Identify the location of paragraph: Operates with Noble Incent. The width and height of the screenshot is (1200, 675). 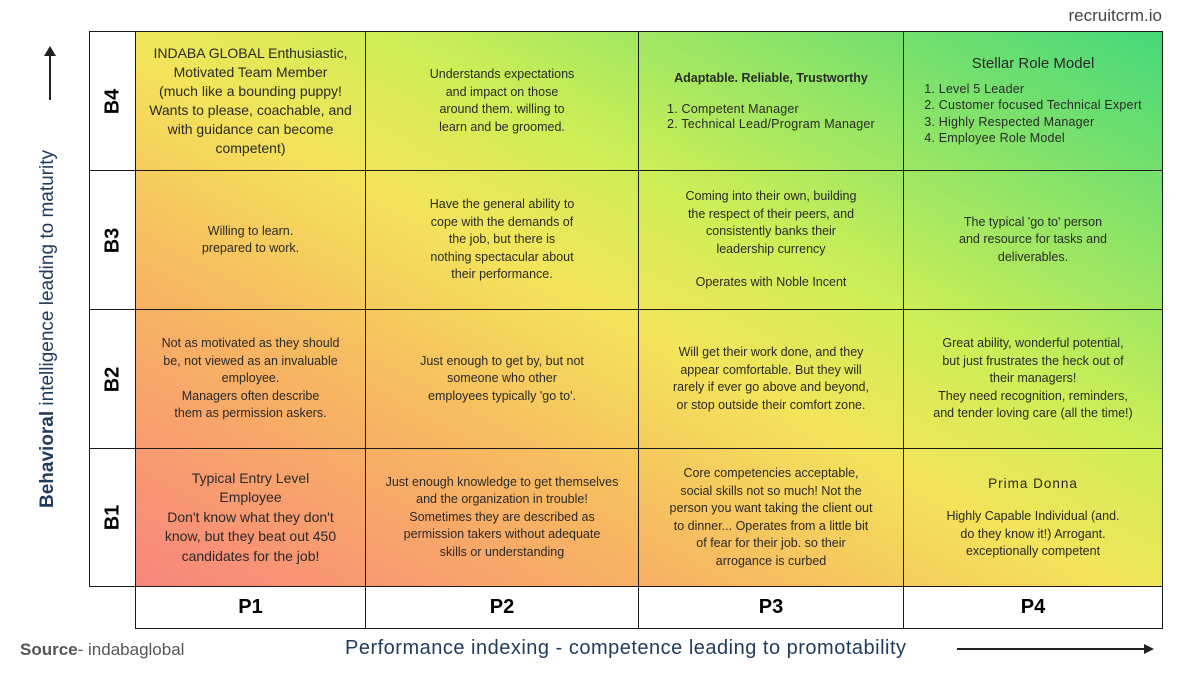
(771, 283).